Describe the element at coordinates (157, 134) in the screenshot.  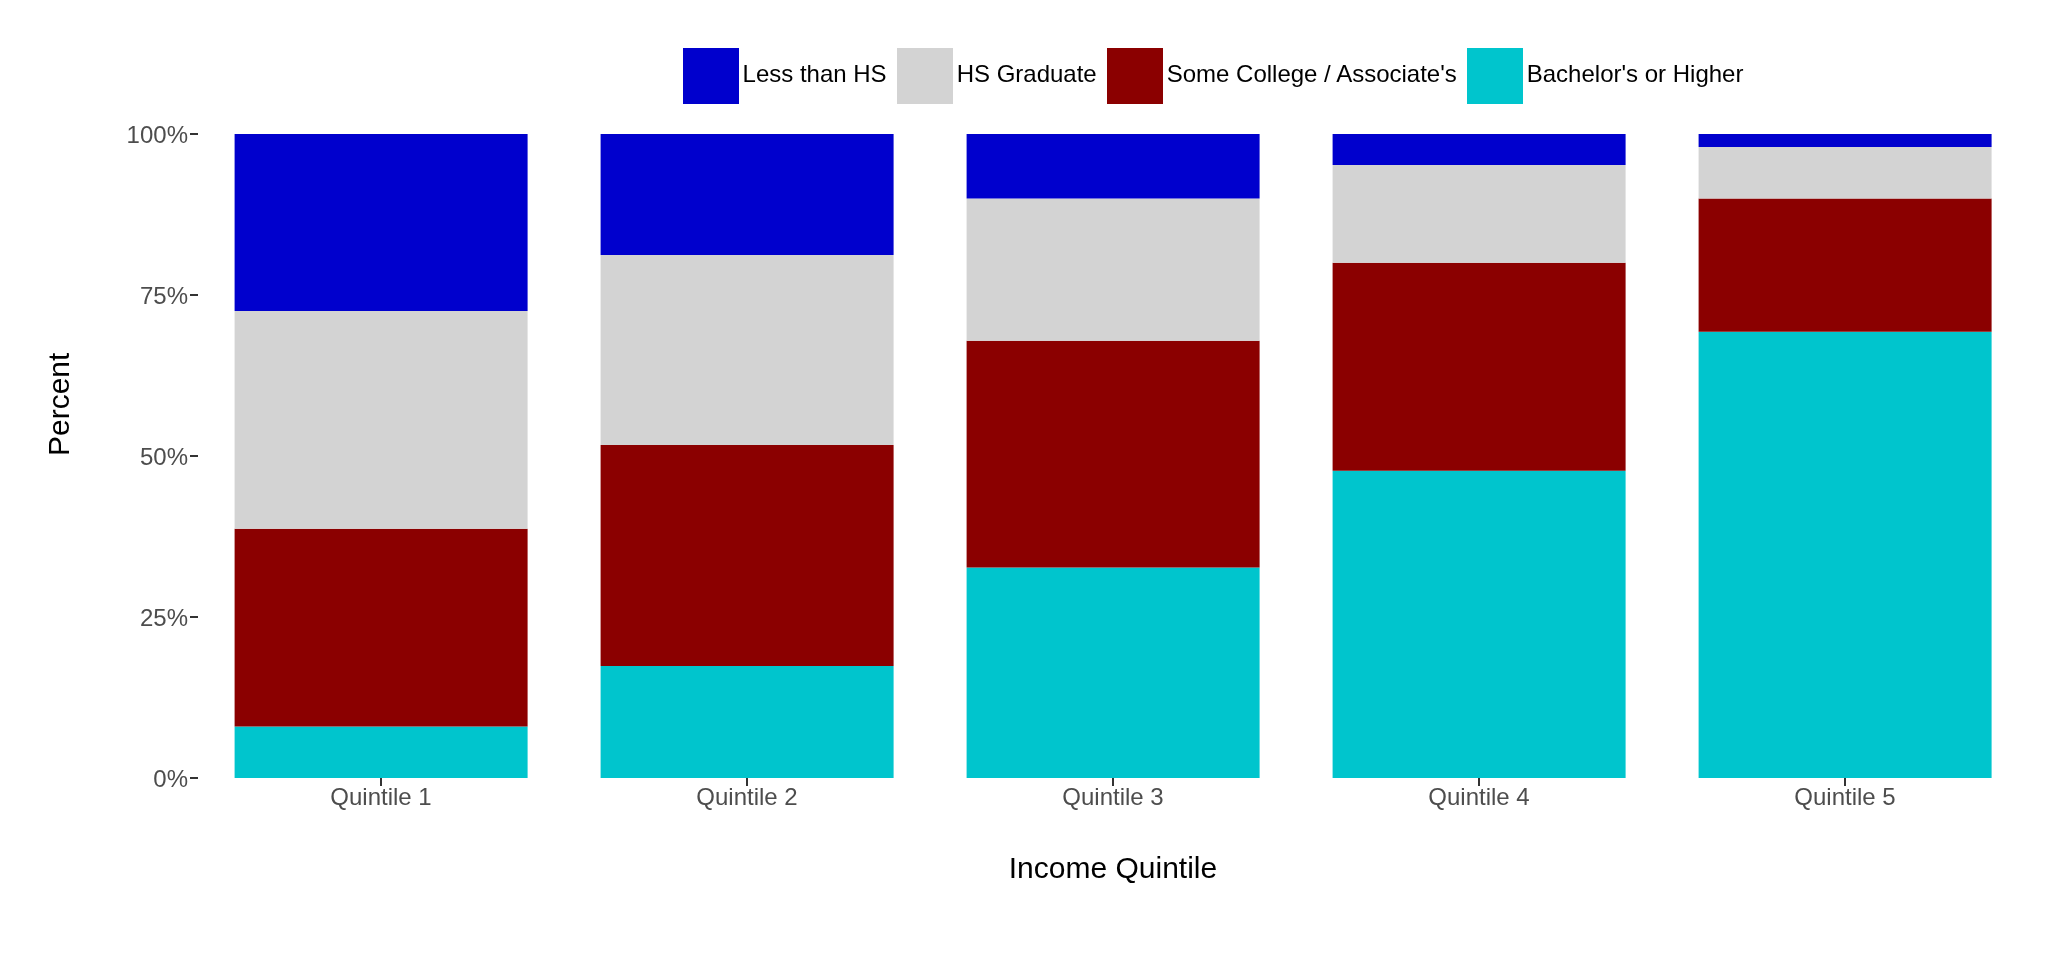
I see `y-tick-label: 100%` at that location.